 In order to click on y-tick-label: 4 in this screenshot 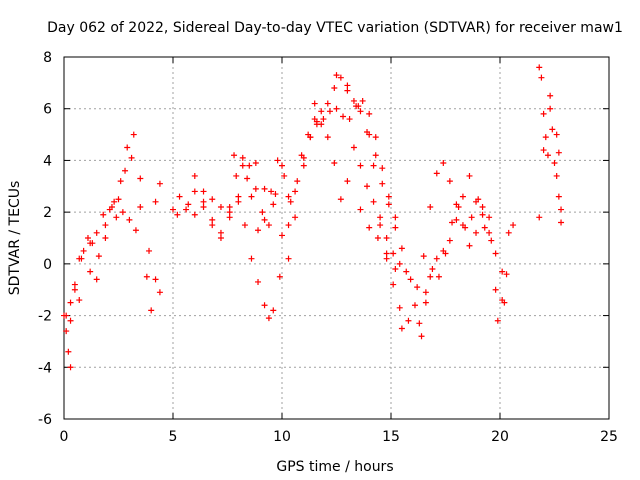, I will do `click(47, 161)`.